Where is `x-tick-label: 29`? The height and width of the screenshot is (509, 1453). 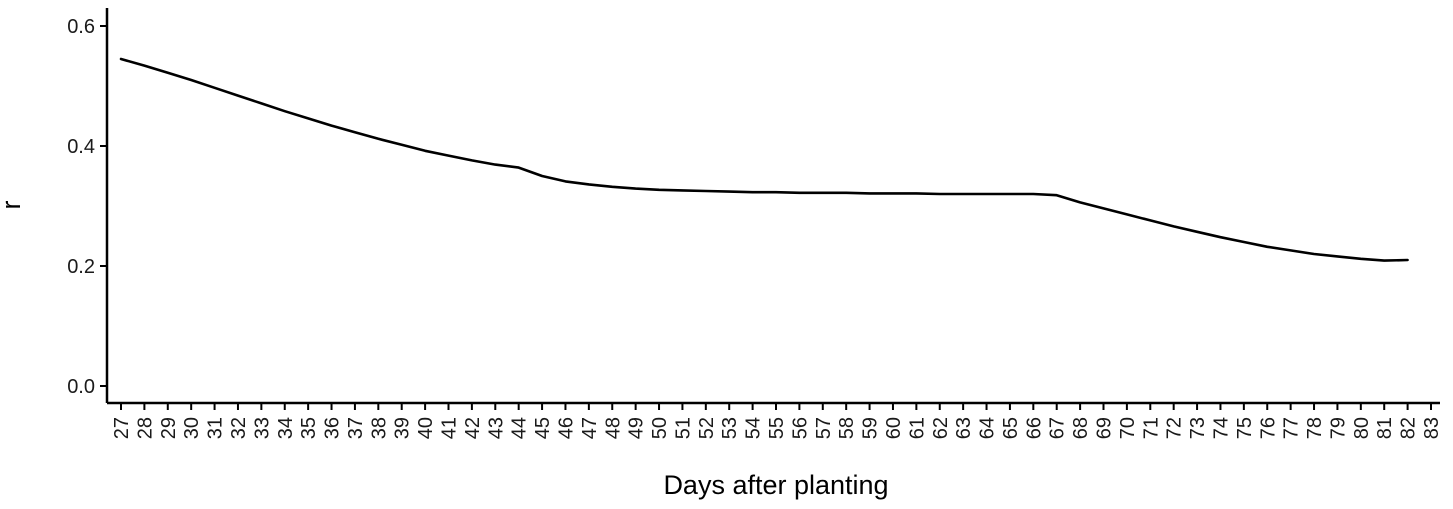 x-tick-label: 29 is located at coordinates (169, 428).